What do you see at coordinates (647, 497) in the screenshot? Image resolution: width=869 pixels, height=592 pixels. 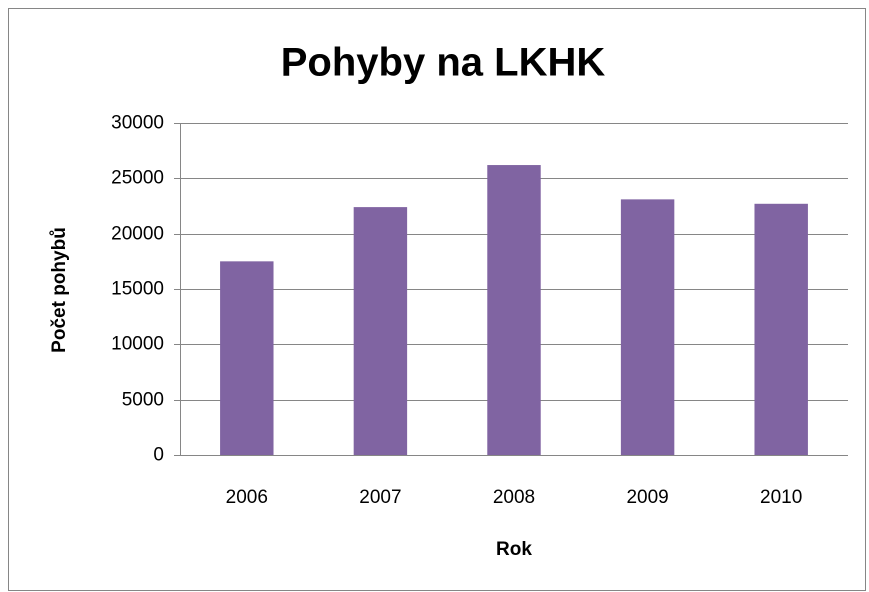 I see `x-tick-label: 2009` at bounding box center [647, 497].